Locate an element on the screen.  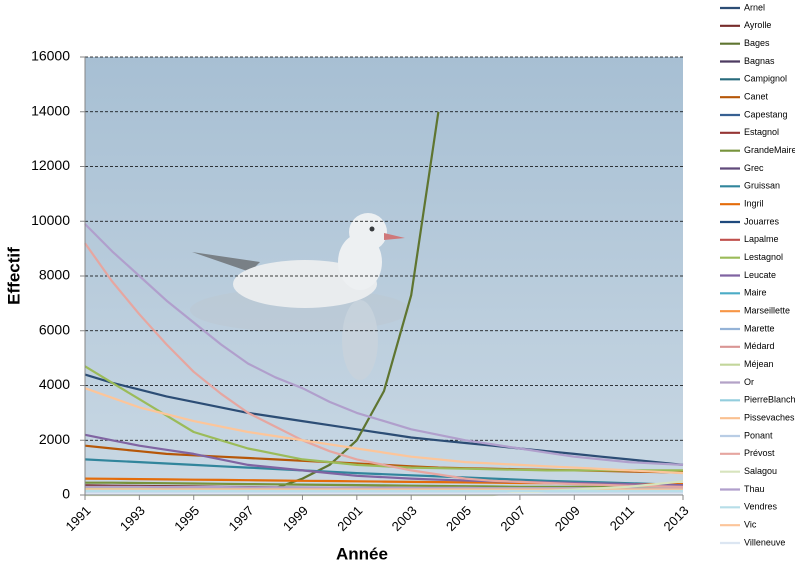
legend-label: Pissevaches is located at coordinates (769, 418).